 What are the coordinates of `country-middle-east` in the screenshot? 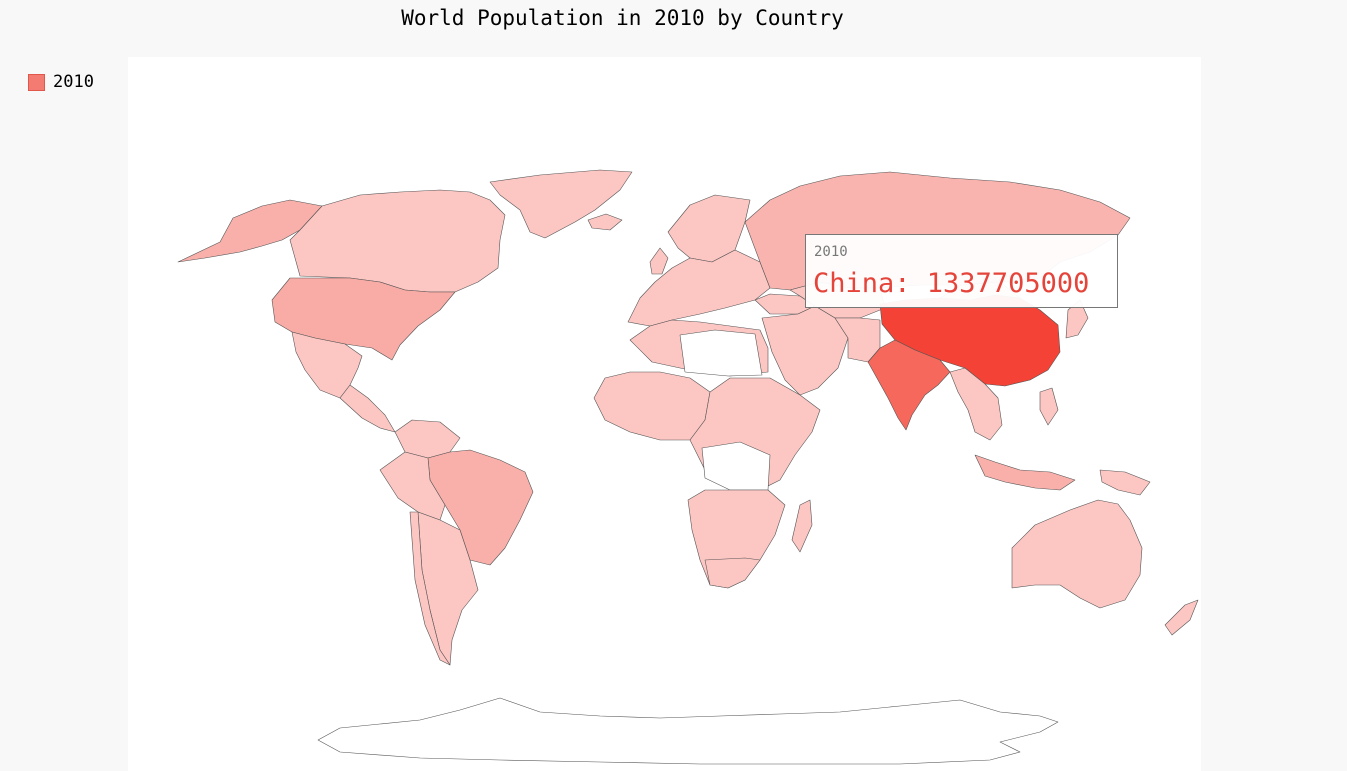 It's located at (805, 350).